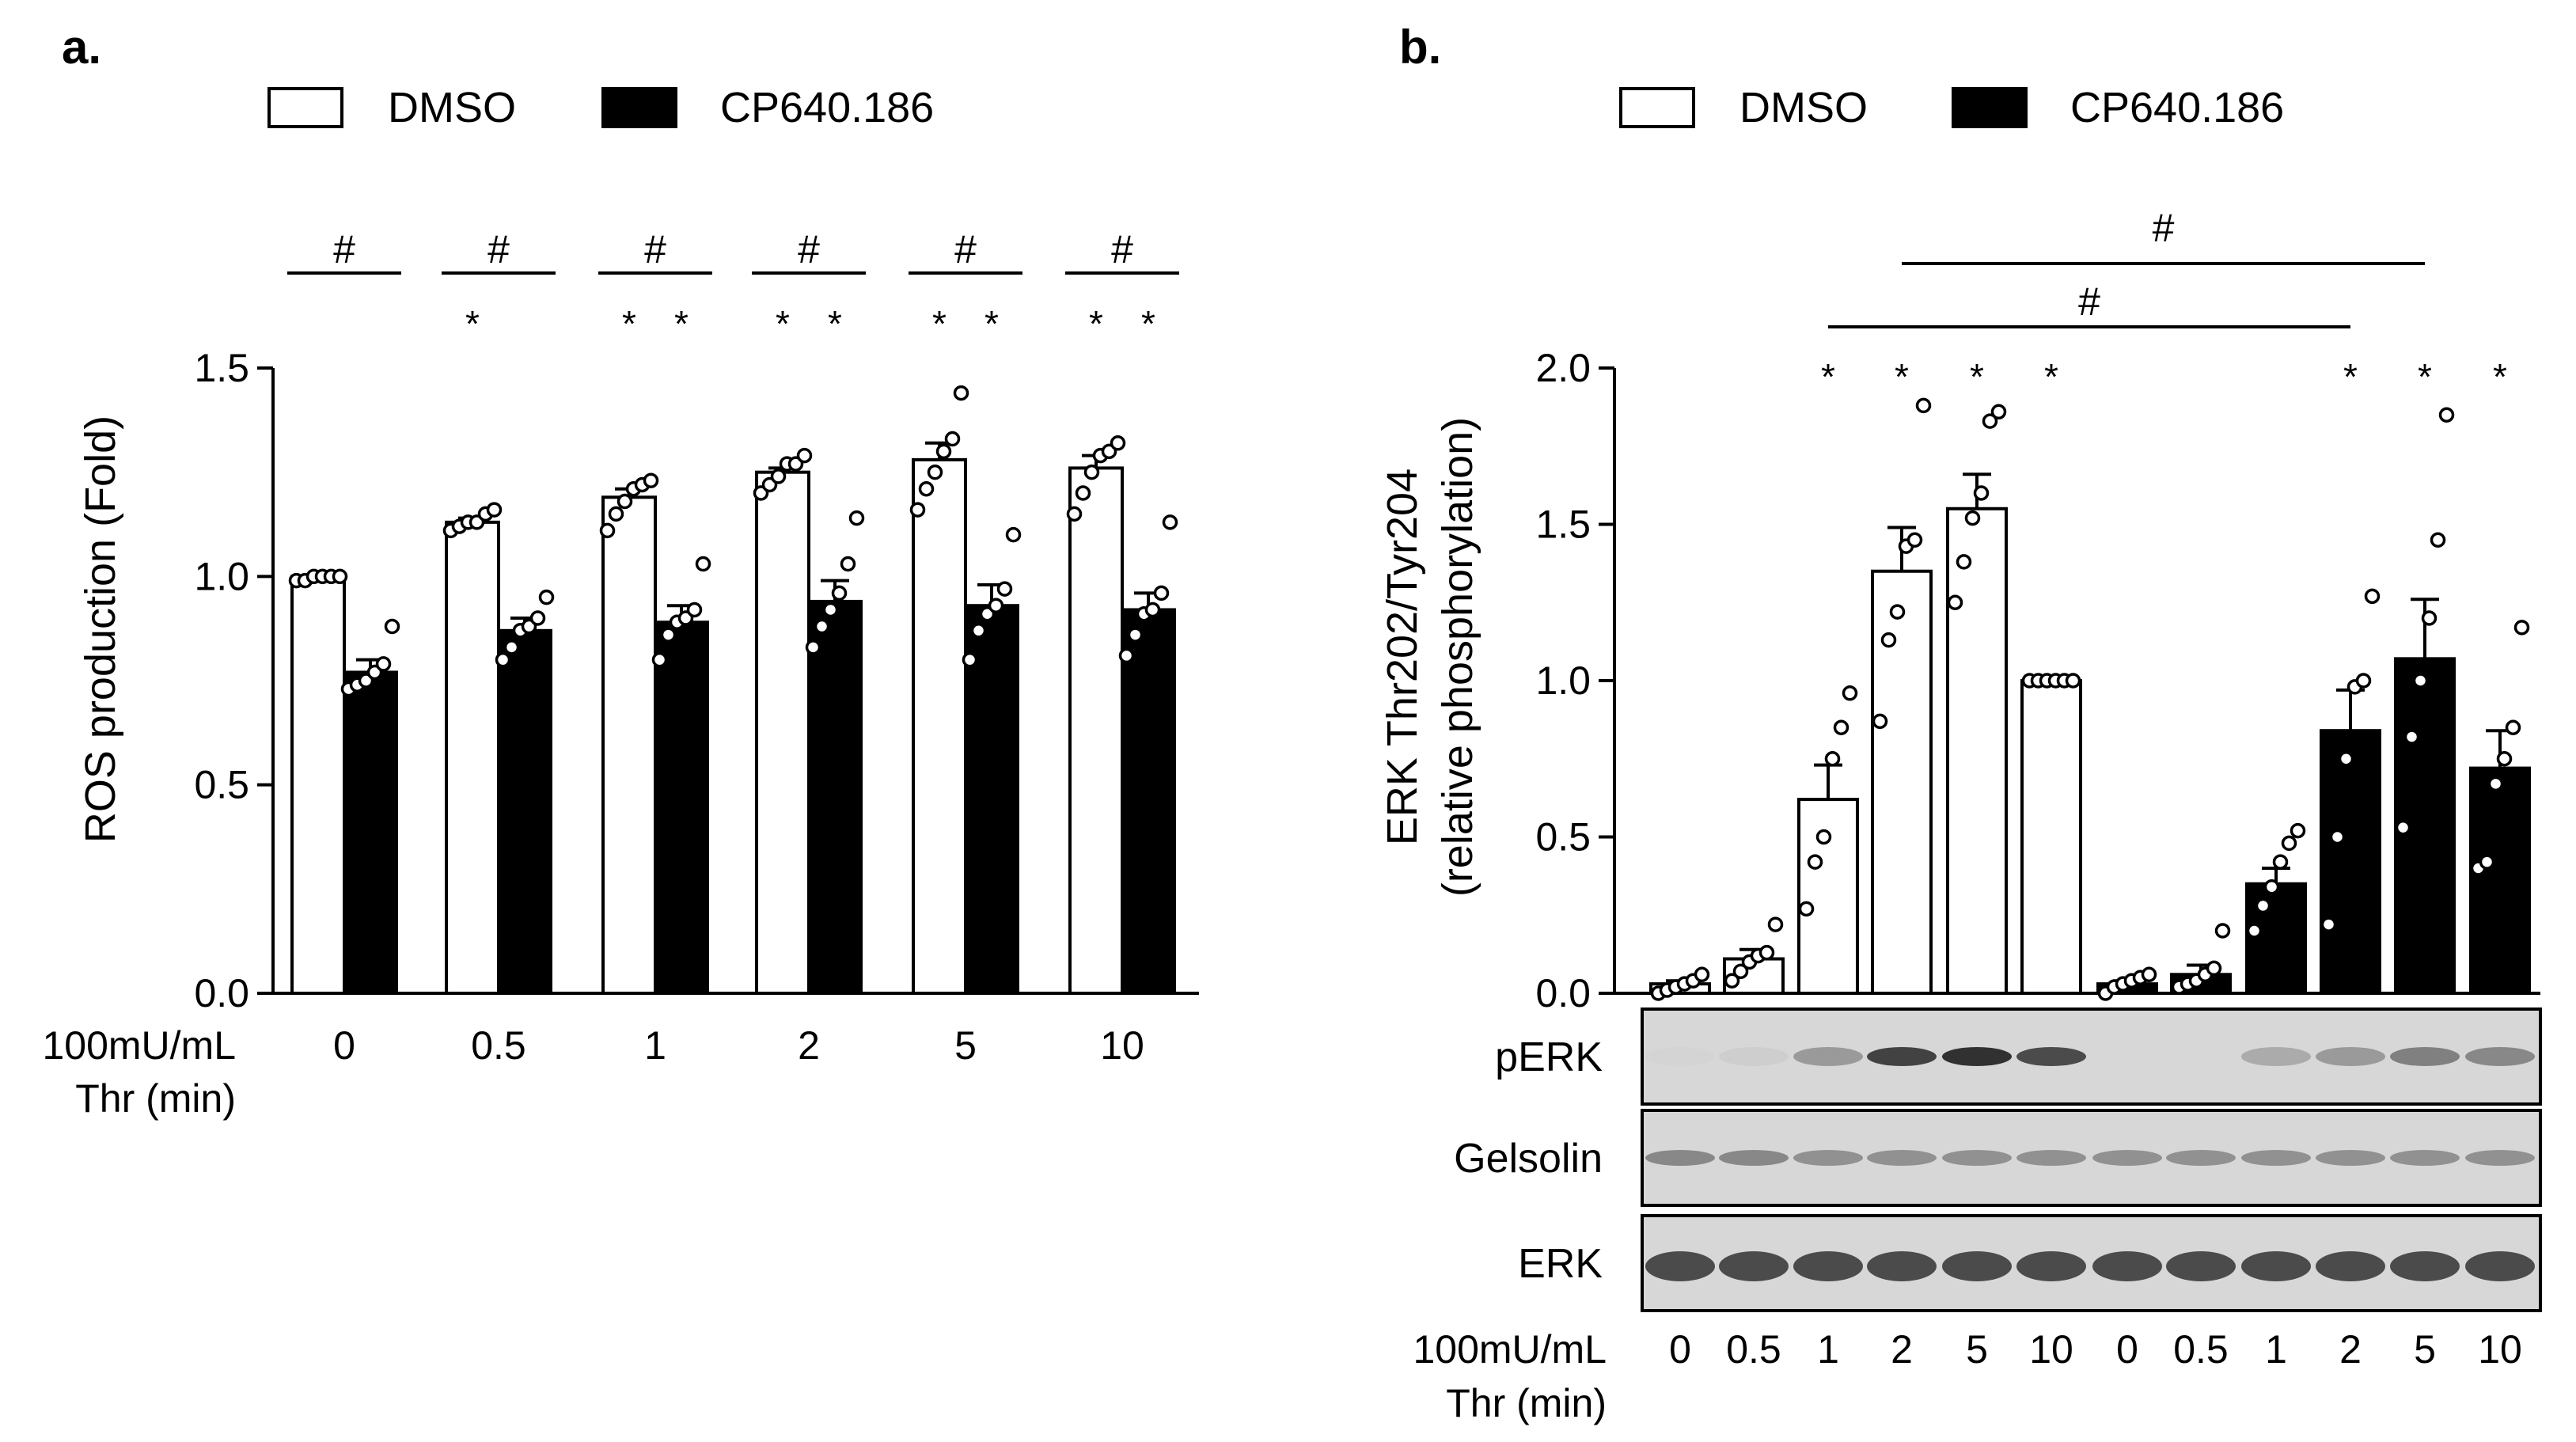 This screenshot has width=2576, height=1442. I want to click on panel-a-x-category-label: 0.5, so click(498, 1045).